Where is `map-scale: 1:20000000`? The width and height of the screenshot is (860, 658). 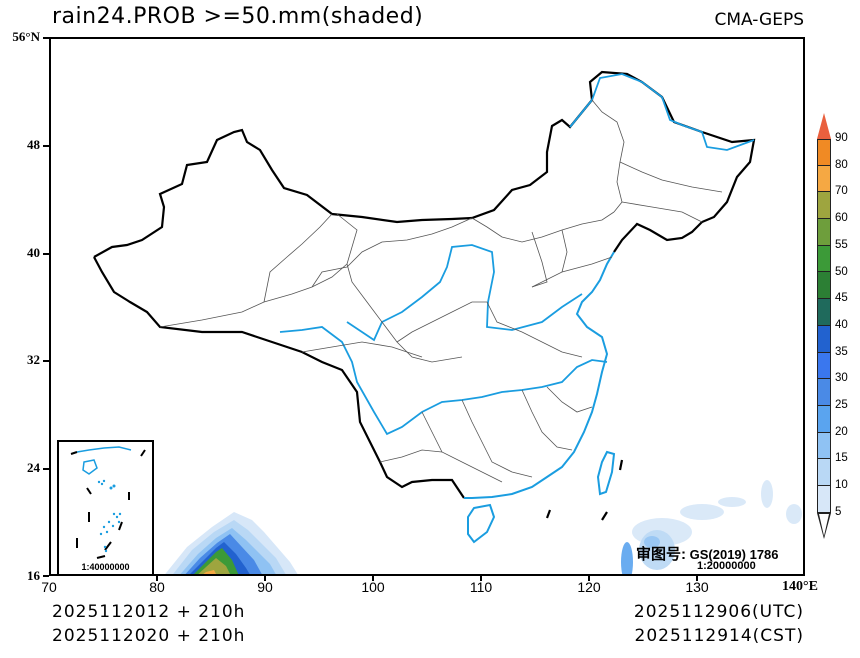 map-scale: 1:20000000 is located at coordinates (726, 566).